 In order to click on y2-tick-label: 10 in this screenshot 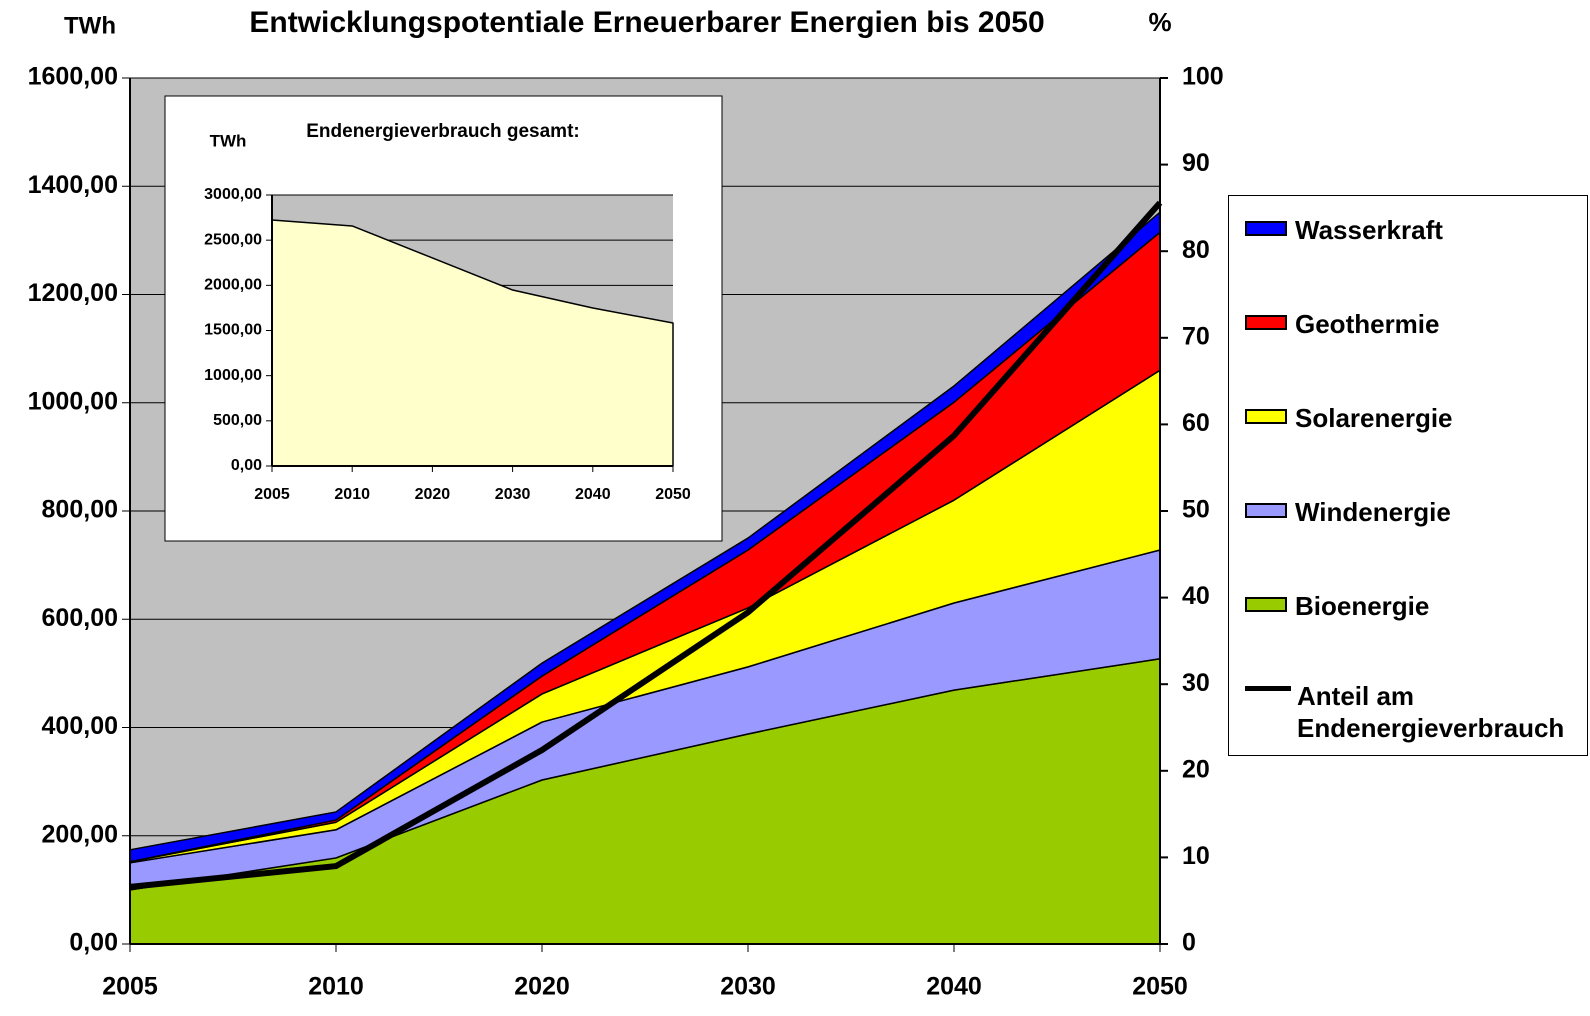, I will do `click(1196, 856)`.